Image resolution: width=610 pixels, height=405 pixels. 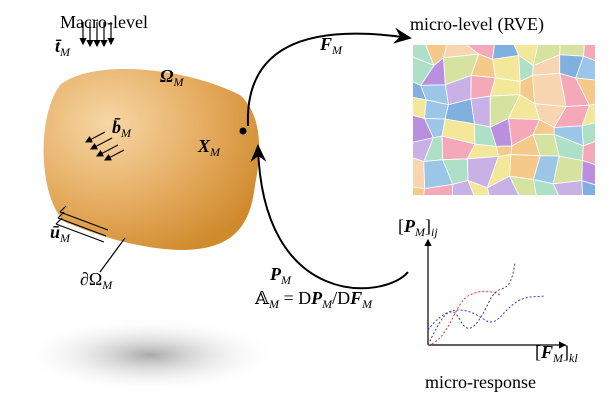 I want to click on deformation-label: FM, so click(x=331, y=45).